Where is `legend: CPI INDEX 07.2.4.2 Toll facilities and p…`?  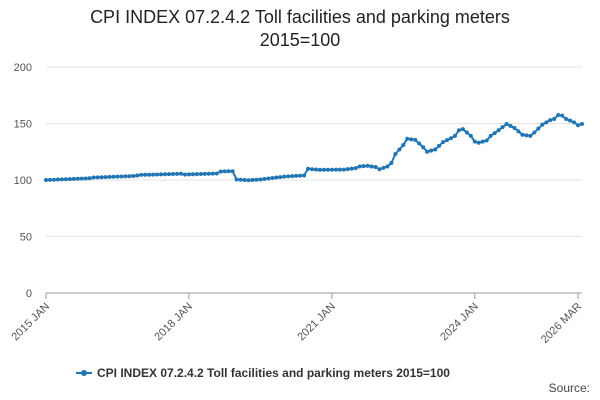
legend: CPI INDEX 07.2.4.2 Toll facilities and p… is located at coordinates (263, 373).